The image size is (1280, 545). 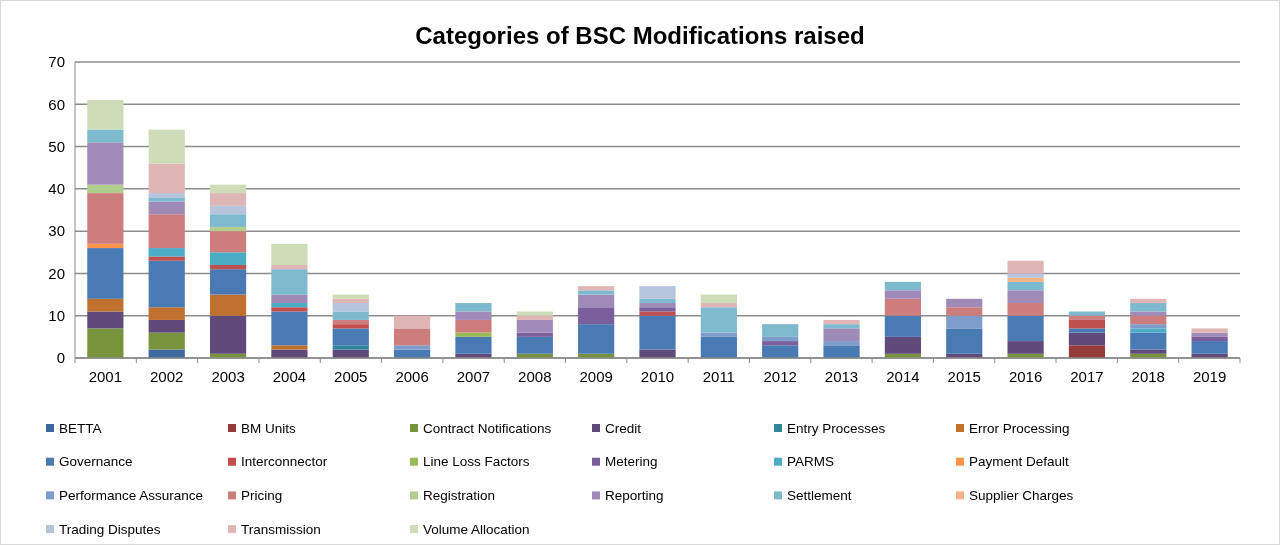 I want to click on y-tick-label: 60, so click(x=56, y=104).